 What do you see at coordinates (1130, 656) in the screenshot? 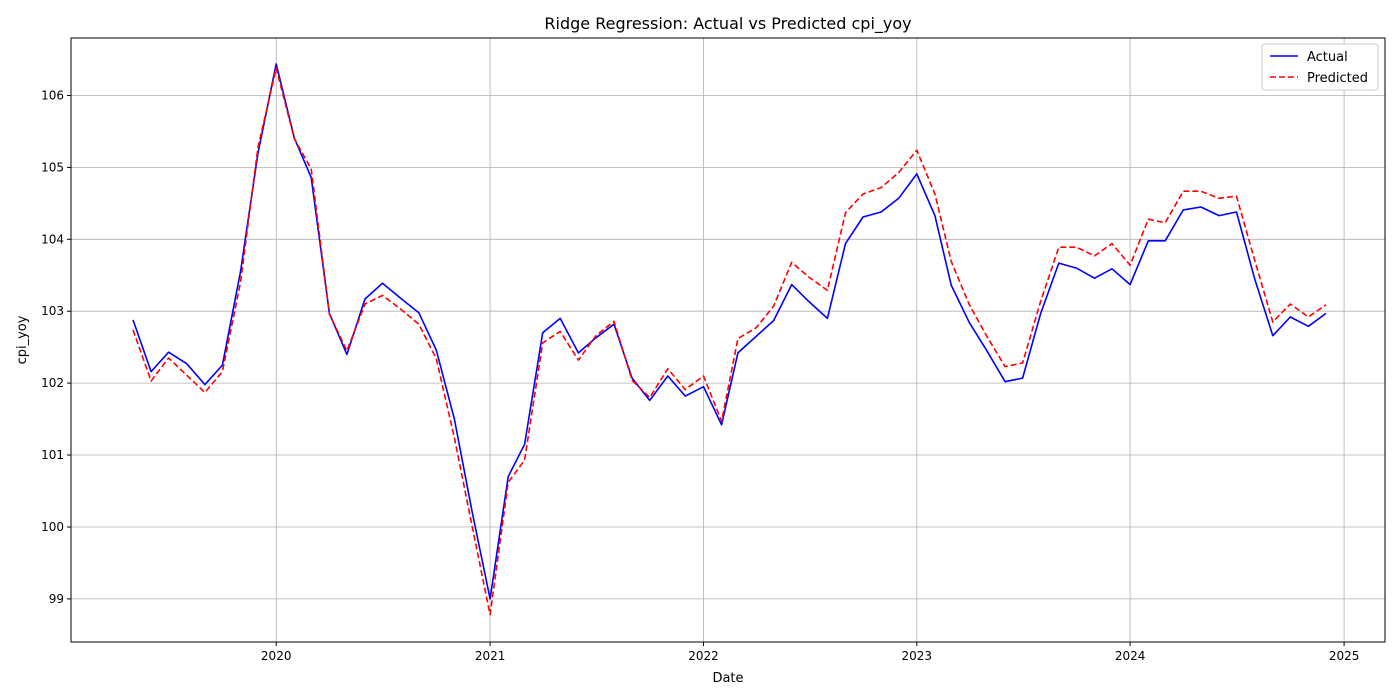
I see `x-tick-label: 2024` at bounding box center [1130, 656].